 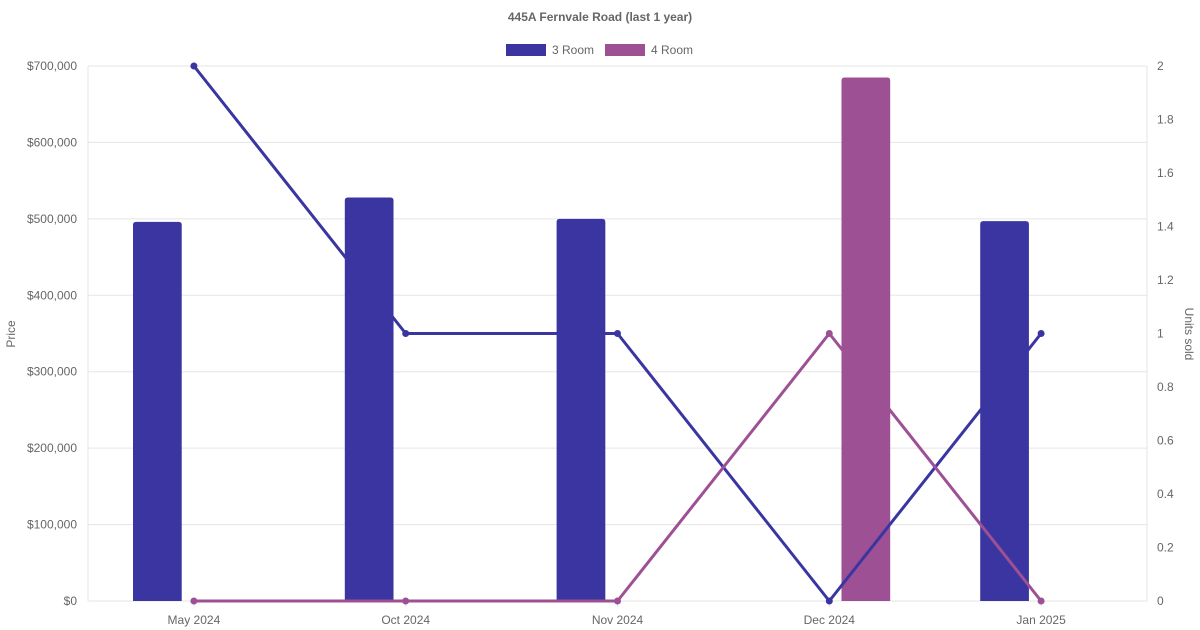 What do you see at coordinates (1165, 280) in the screenshot?
I see `y2-tick-label: 1.2` at bounding box center [1165, 280].